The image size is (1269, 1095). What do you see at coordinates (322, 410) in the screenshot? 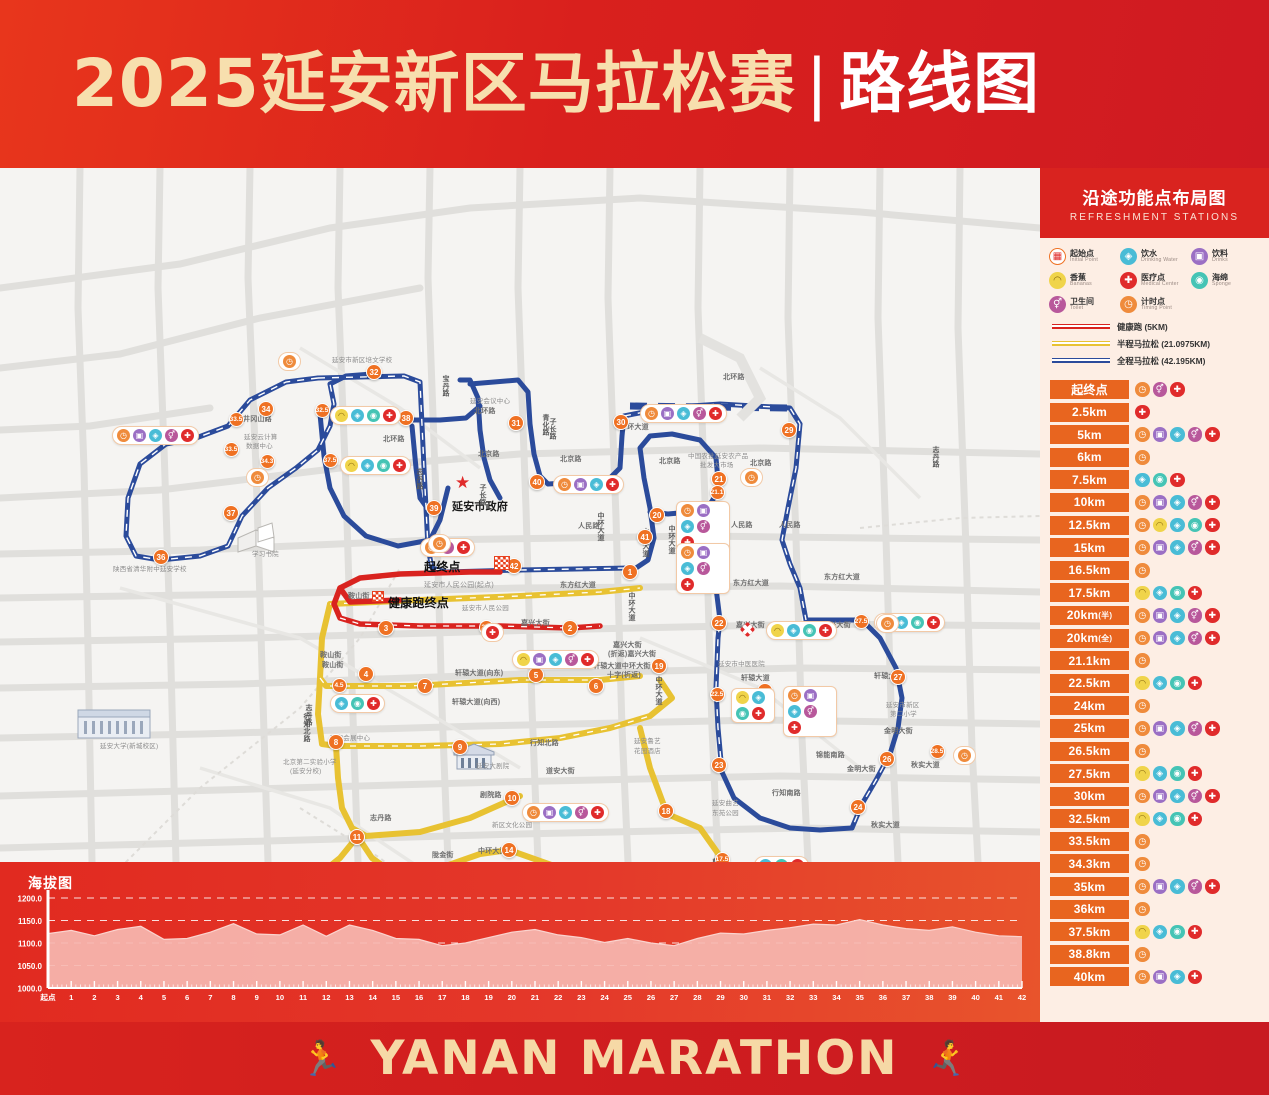
I see `km-marker: 32.5` at bounding box center [322, 410].